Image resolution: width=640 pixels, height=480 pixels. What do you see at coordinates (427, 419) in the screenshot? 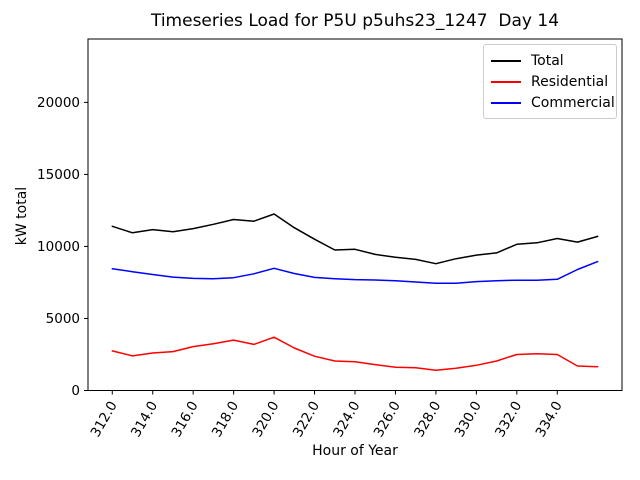
I see `x-tick-label: 328.0` at bounding box center [427, 419].